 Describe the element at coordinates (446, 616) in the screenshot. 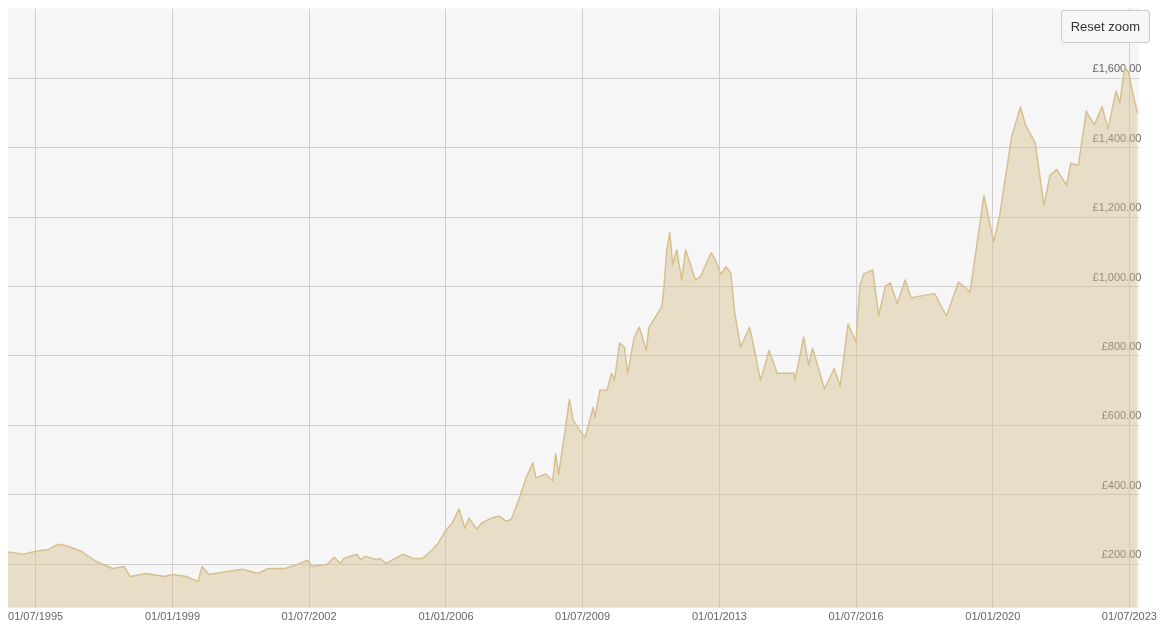

I see `x-tick-label: 01/01/2006` at that location.